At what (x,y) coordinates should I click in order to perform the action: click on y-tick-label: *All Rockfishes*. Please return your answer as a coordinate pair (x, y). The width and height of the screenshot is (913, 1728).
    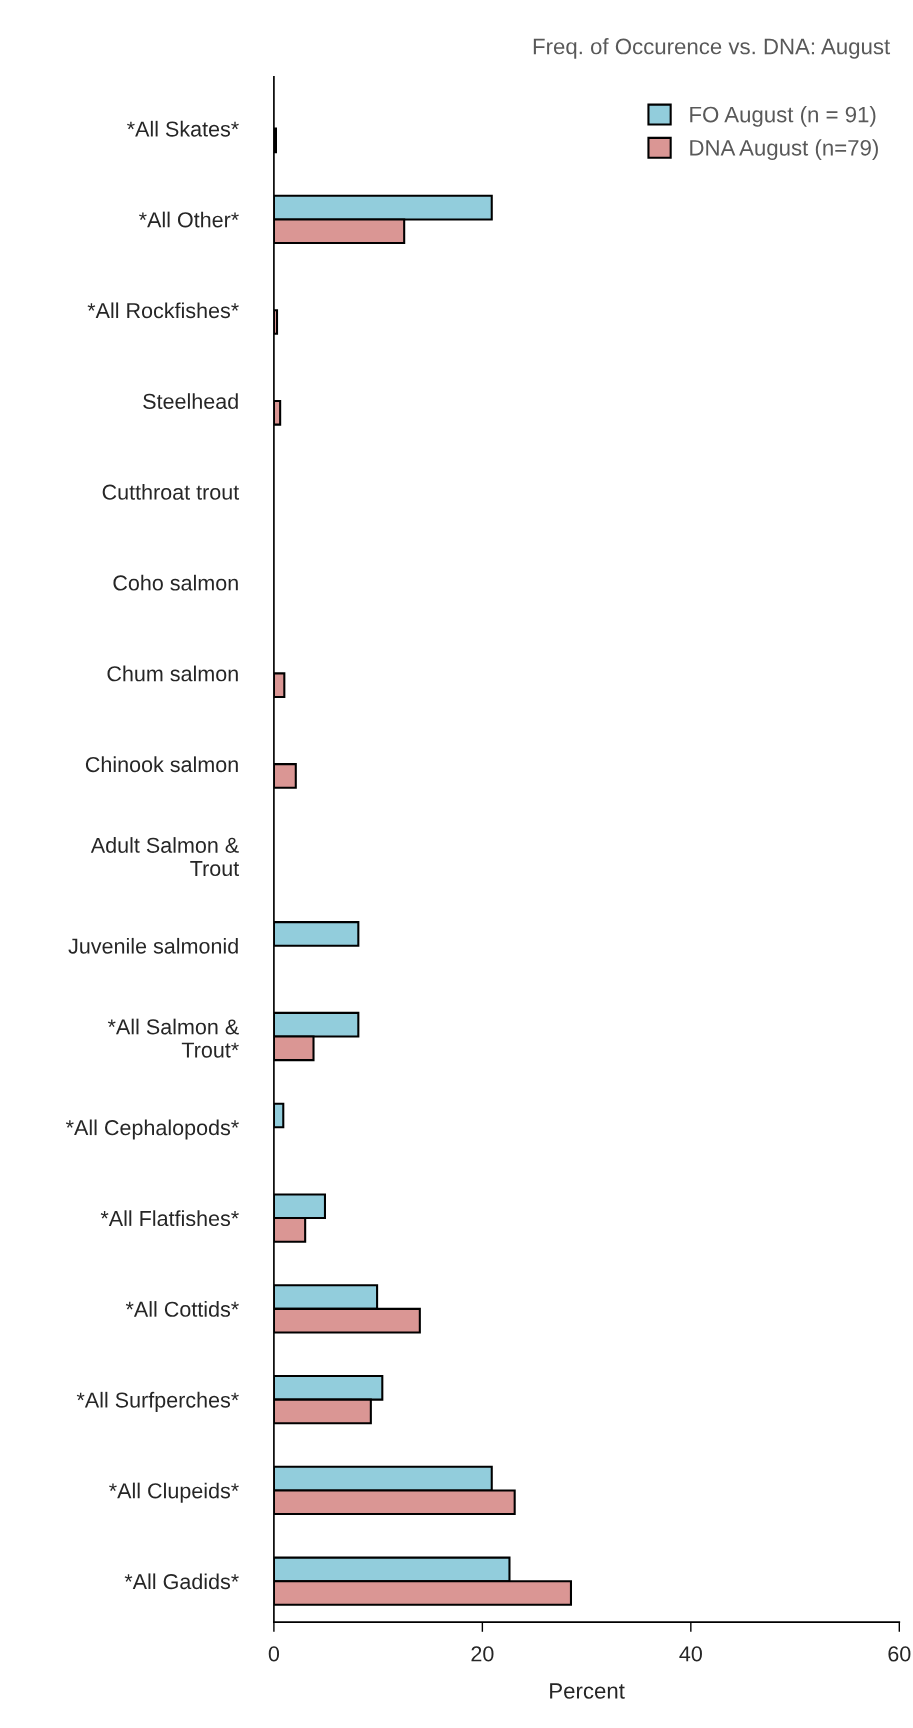
    Looking at the image, I should click on (163, 310).